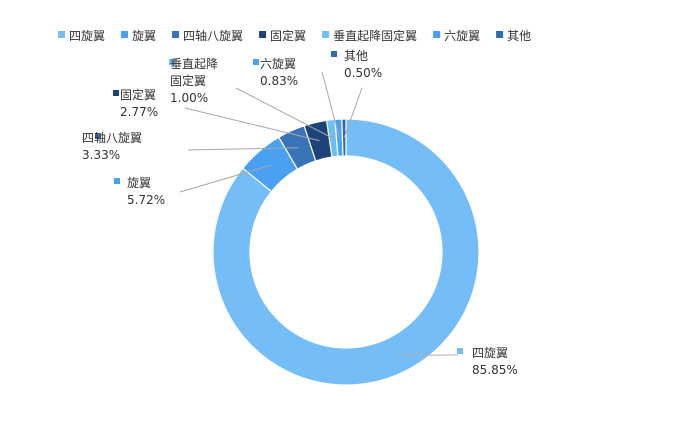  I want to click on legend-item-1: 旋翼, so click(138, 36).